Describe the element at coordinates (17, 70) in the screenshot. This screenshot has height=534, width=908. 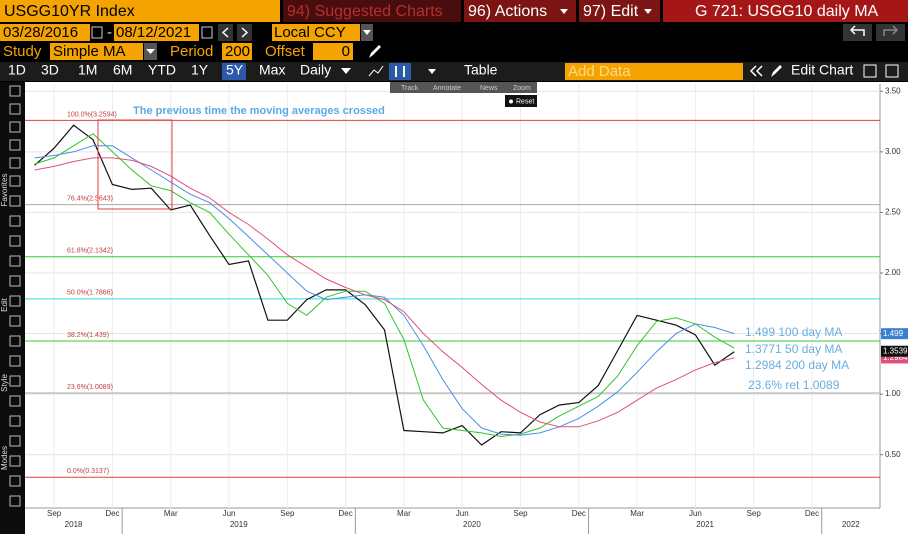
I see `range-button: 1D` at that location.